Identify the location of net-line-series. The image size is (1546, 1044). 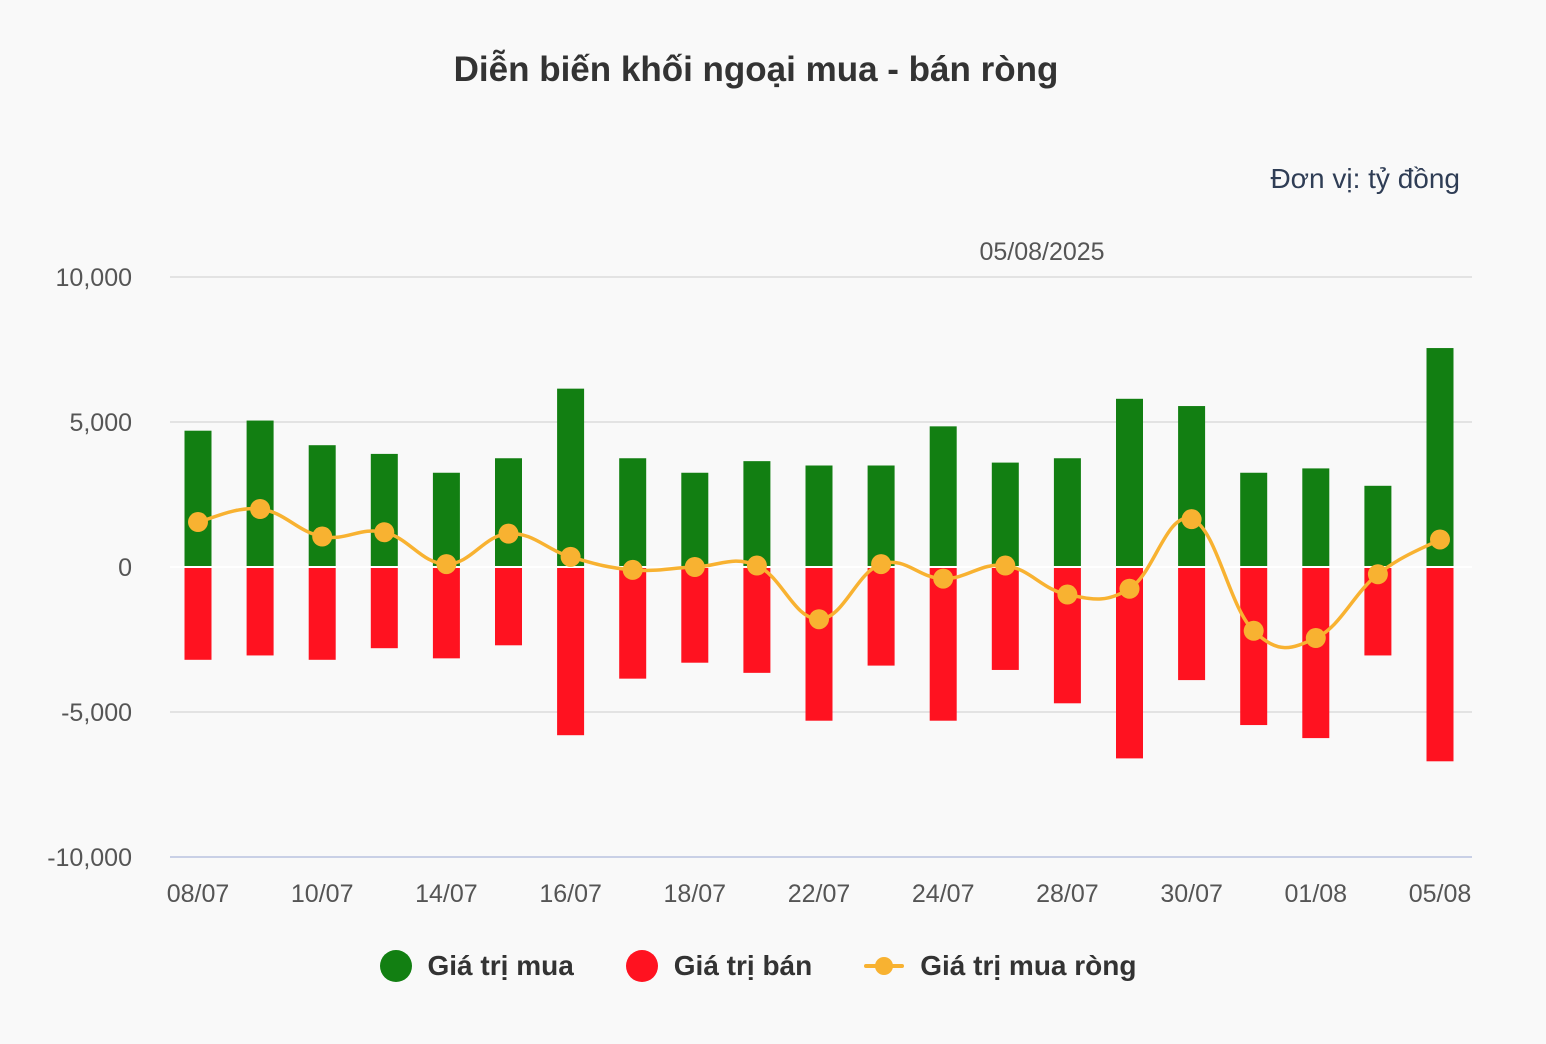
(819, 574).